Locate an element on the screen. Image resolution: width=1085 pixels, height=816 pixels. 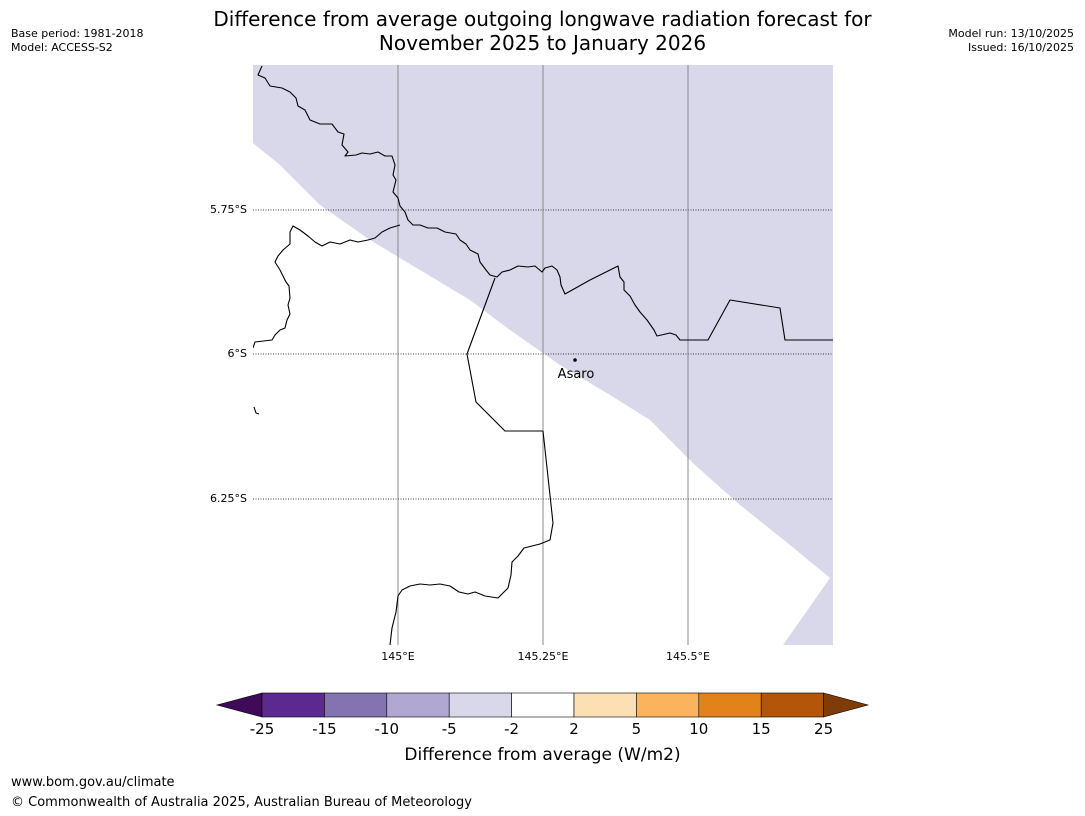
colorbar-tick-label: -15 is located at coordinates (324, 729).